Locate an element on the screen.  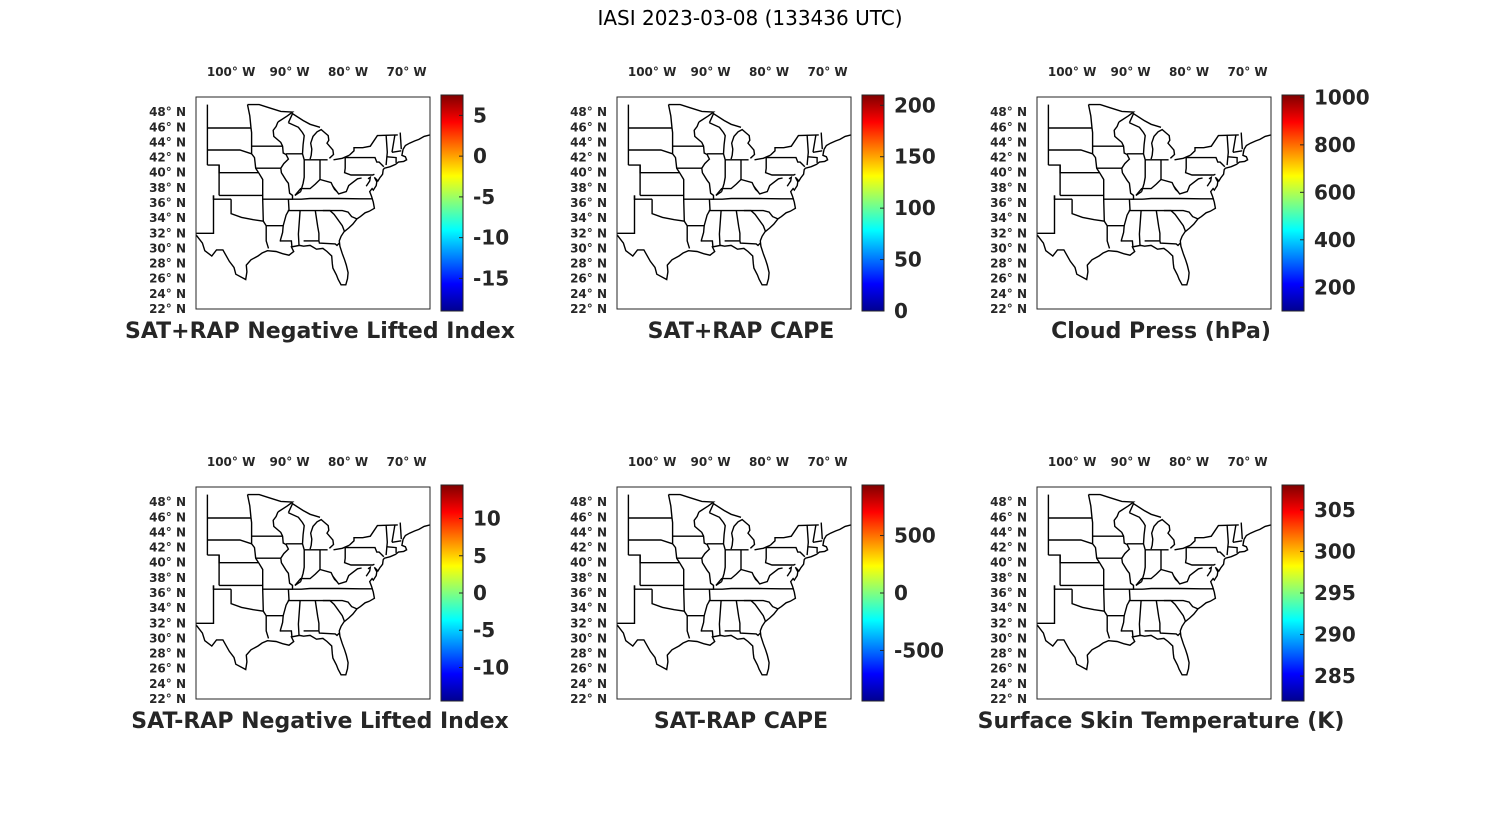
lat-tick-label: 32° N is located at coordinates (588, 233).